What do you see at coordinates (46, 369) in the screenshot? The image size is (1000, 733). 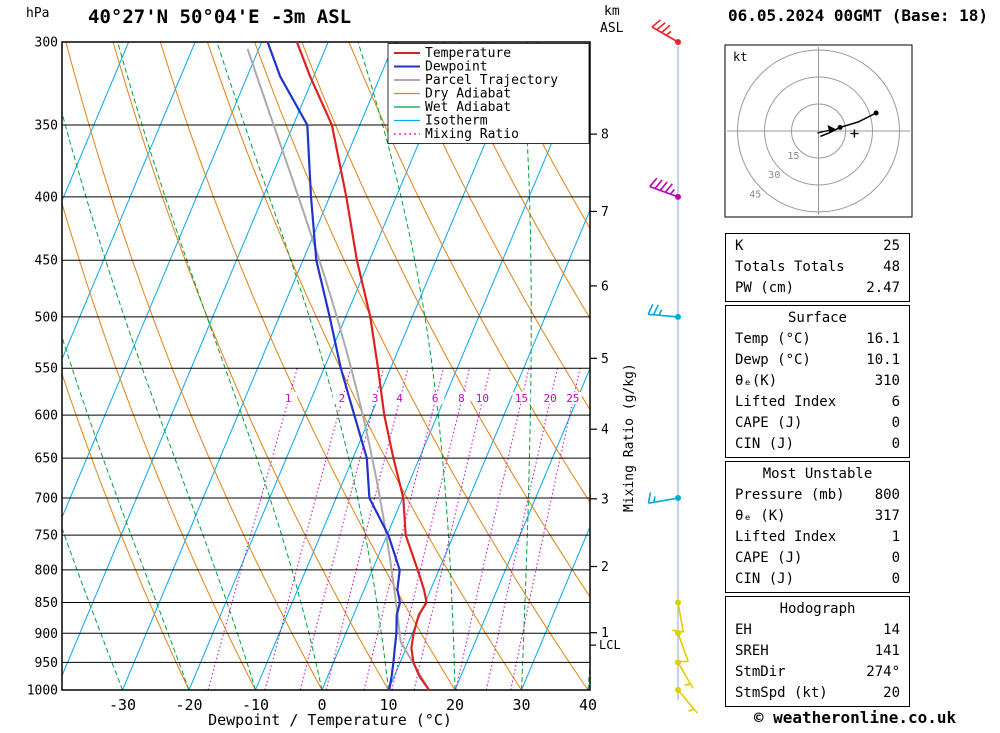 I see `pressure-tick-label: 550` at bounding box center [46, 369].